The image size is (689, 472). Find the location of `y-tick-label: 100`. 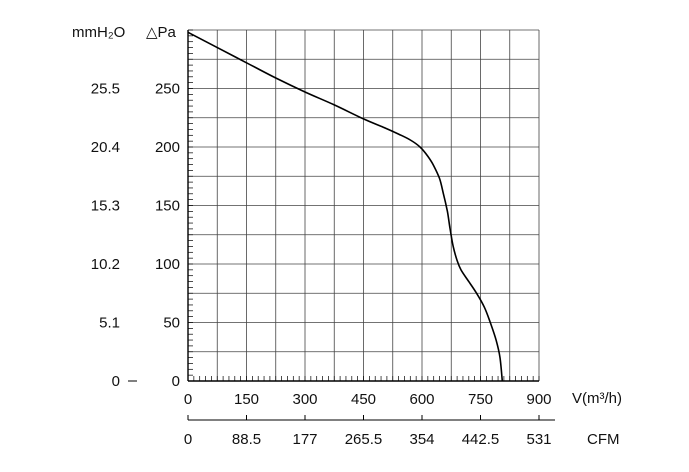

y-tick-label: 100 is located at coordinates (167, 264).